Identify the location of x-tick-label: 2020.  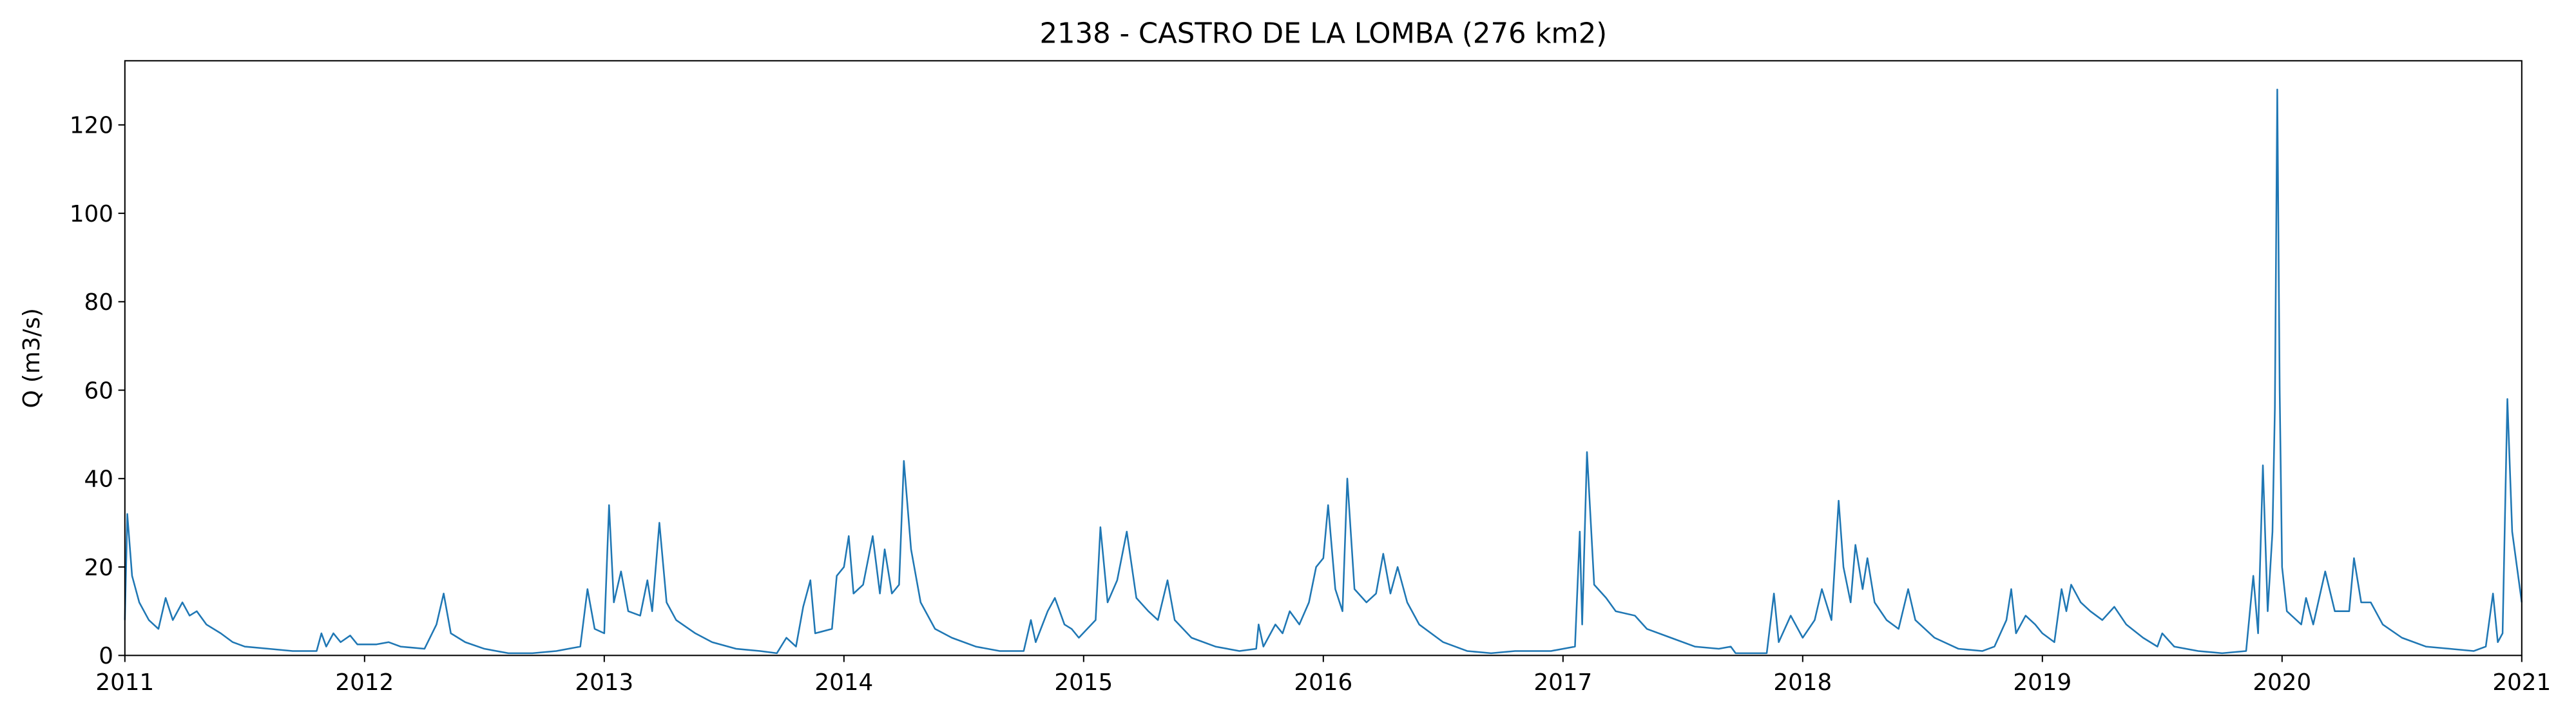
(2282, 682).